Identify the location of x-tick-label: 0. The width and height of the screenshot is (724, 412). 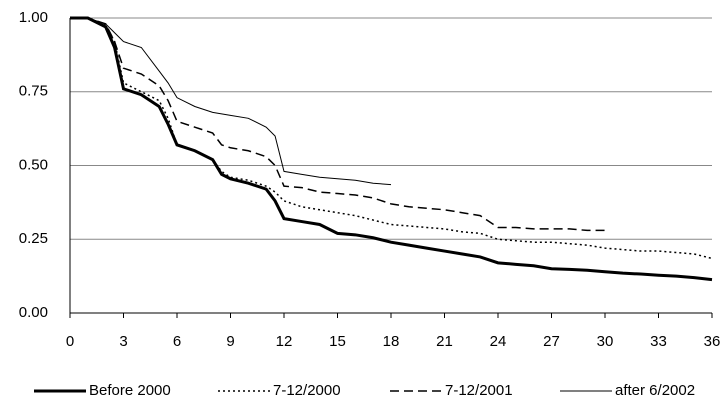
(70, 341).